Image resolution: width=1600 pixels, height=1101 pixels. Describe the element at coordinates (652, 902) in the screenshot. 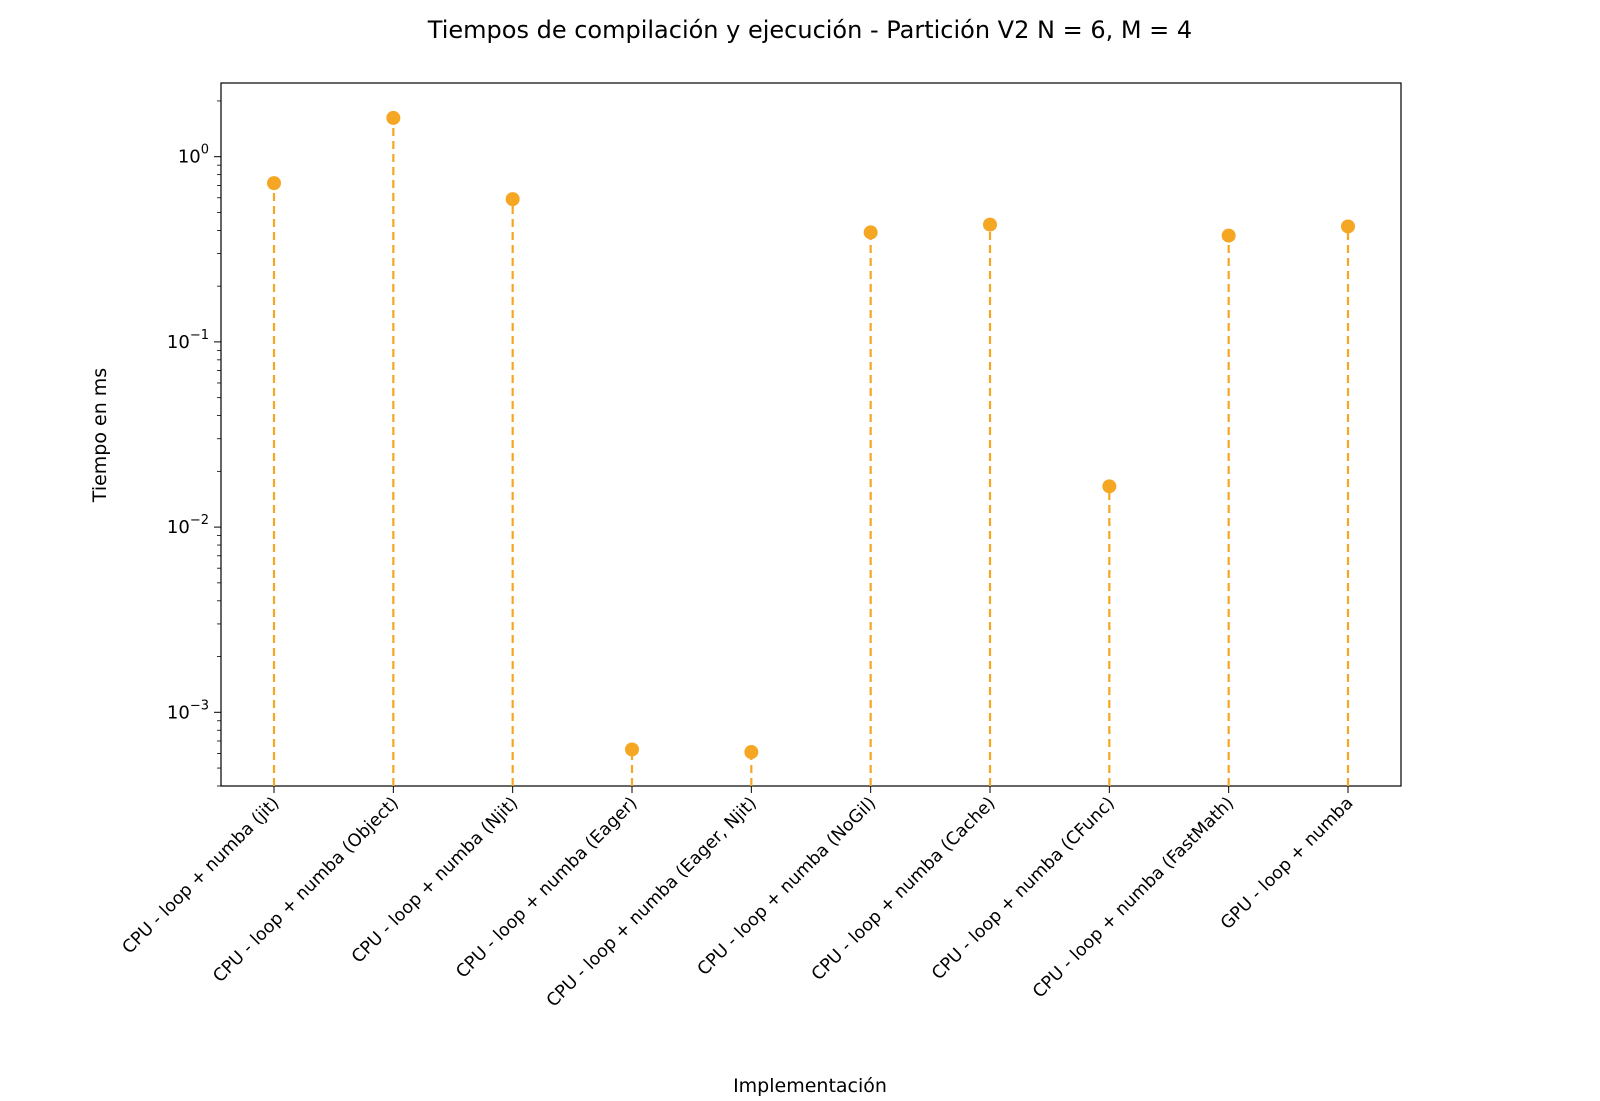

I see `x-tick-label: CPU - loop + numba (Eager, Njit)` at that location.